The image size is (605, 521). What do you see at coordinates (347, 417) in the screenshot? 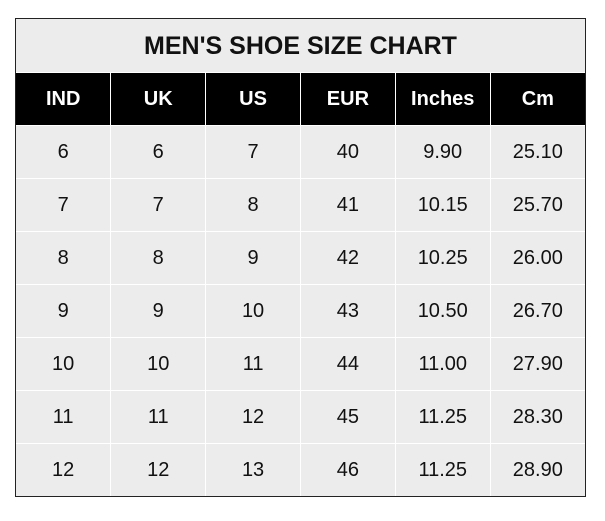
I see `cell-eur: 45` at bounding box center [347, 417].